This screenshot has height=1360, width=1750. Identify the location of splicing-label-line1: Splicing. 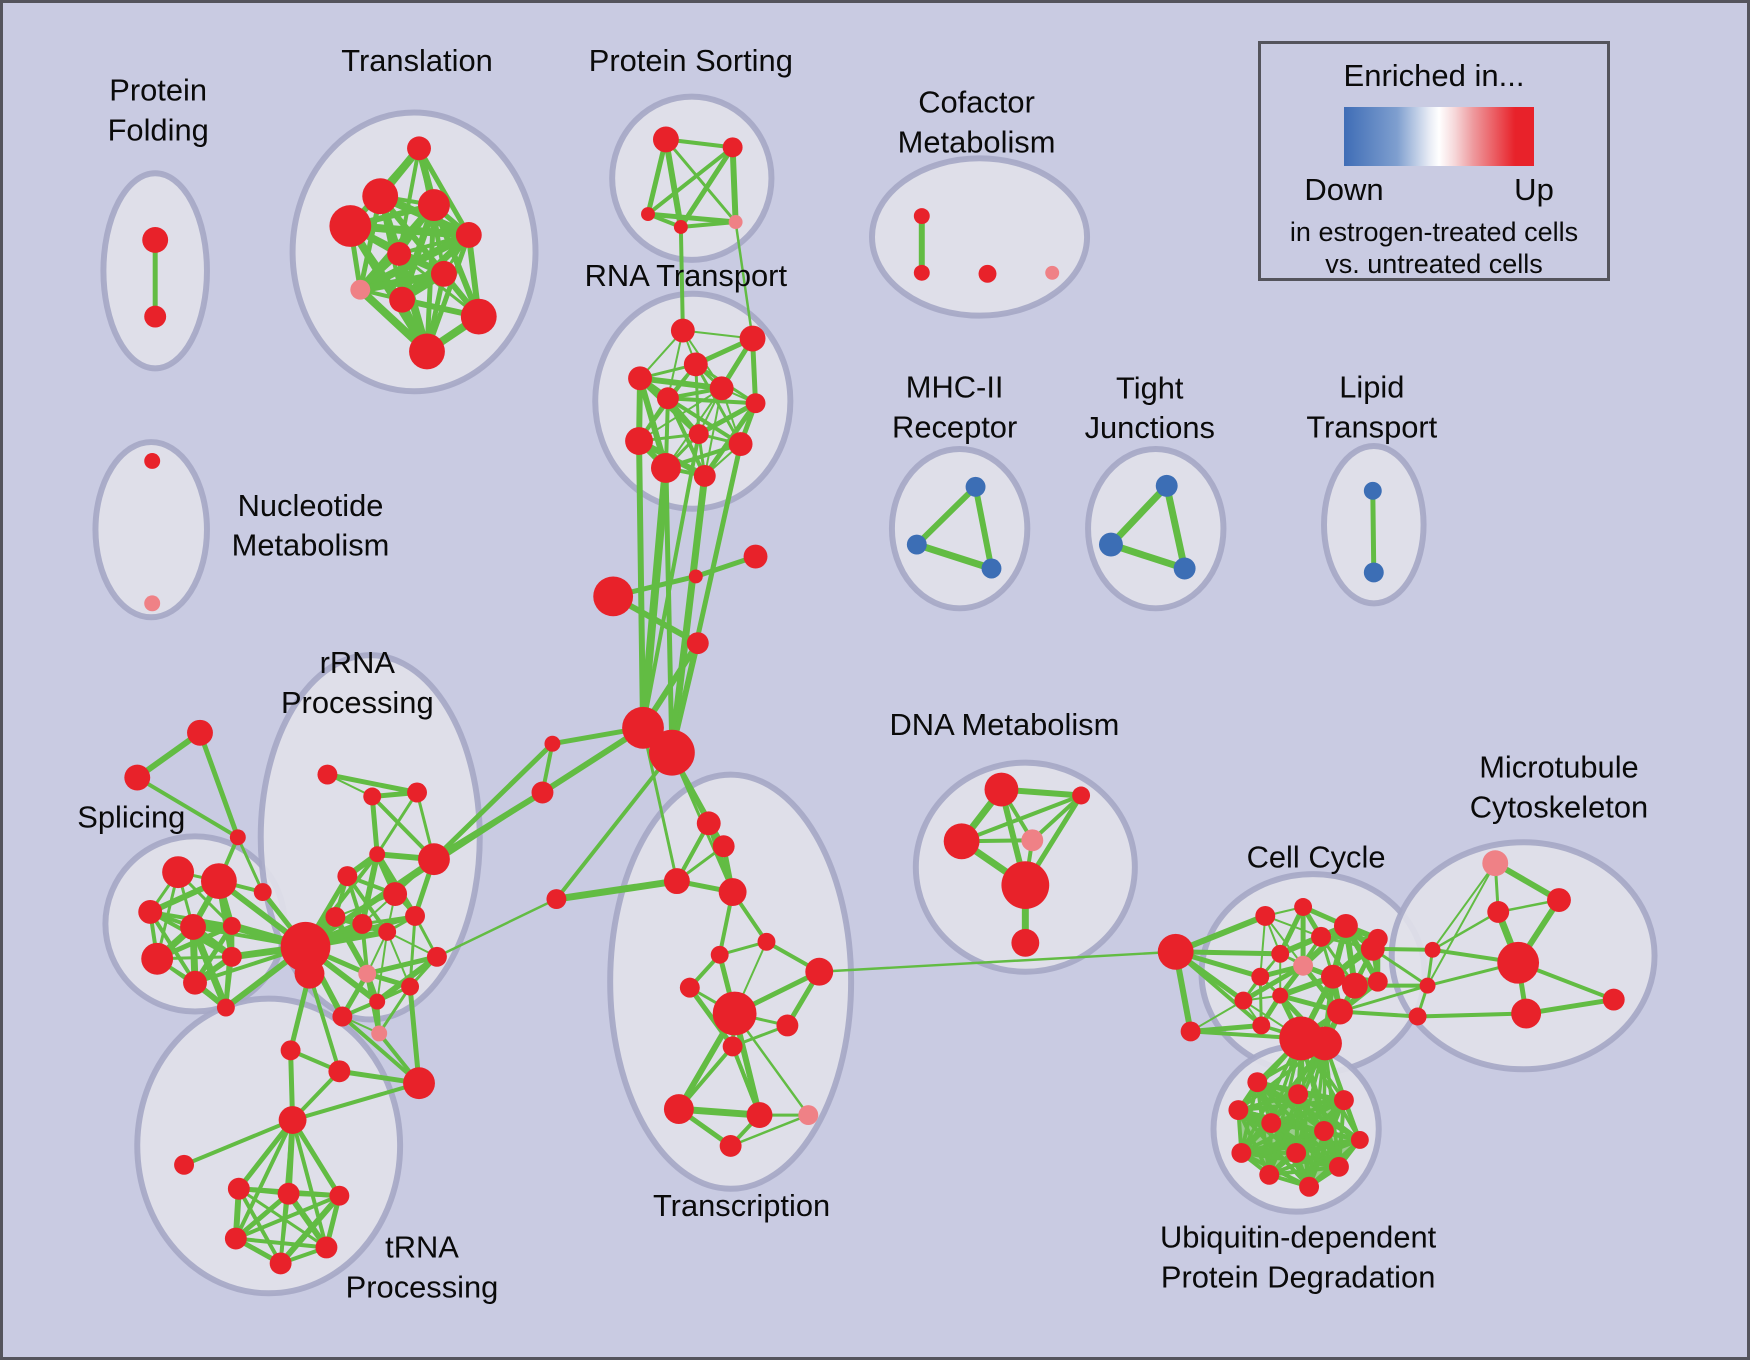
(131, 817).